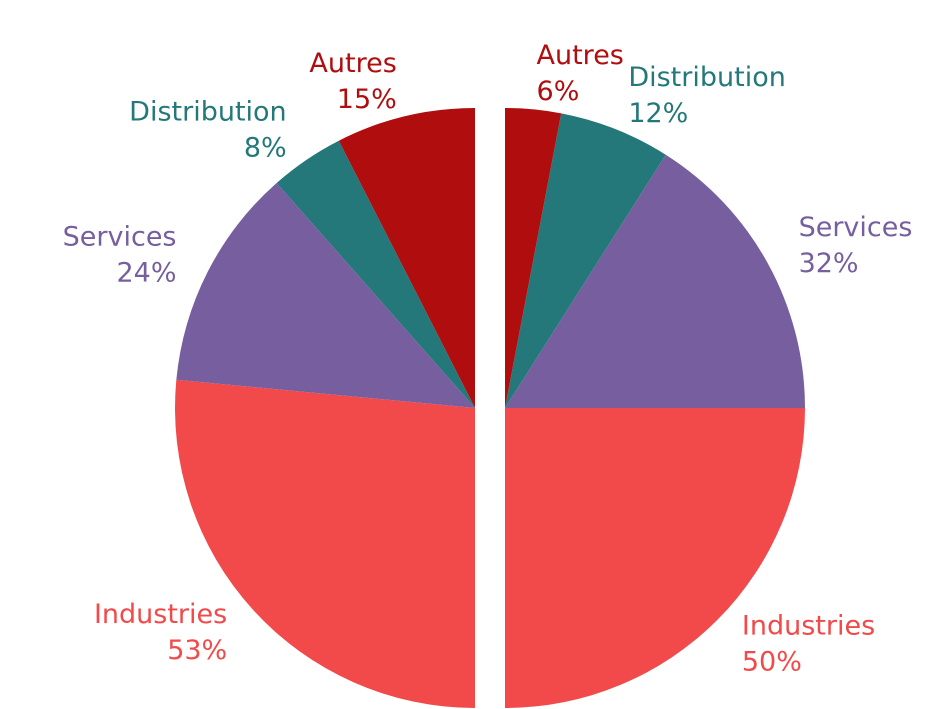 The width and height of the screenshot is (938, 709). Describe the element at coordinates (829, 263) in the screenshot. I see `slice-value-label: 32%` at that location.